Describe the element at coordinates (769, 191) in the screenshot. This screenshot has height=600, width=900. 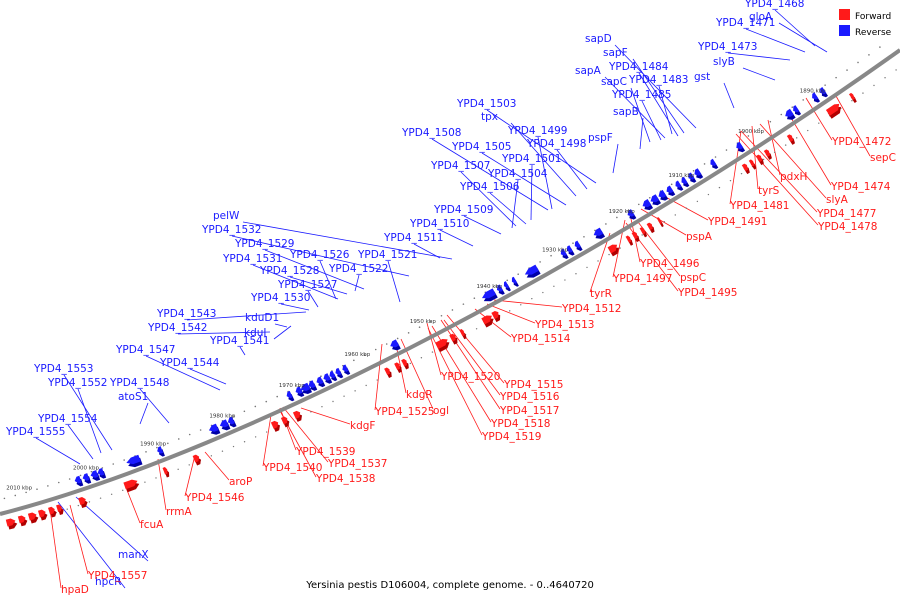
I see `forward-gene-label: tyrS` at that location.